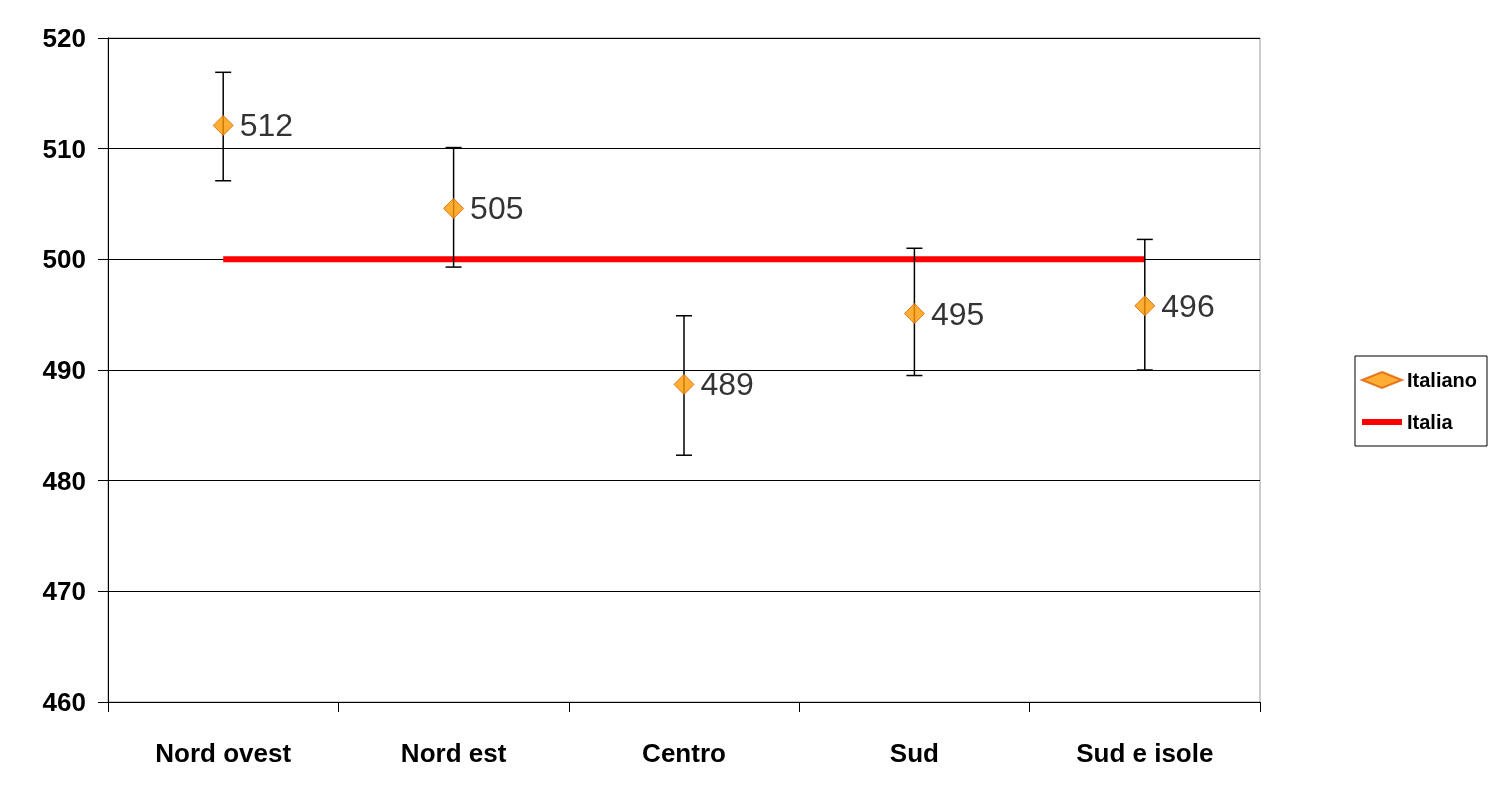 This screenshot has height=802, width=1503. I want to click on x-tick-label: Sud, so click(914, 753).